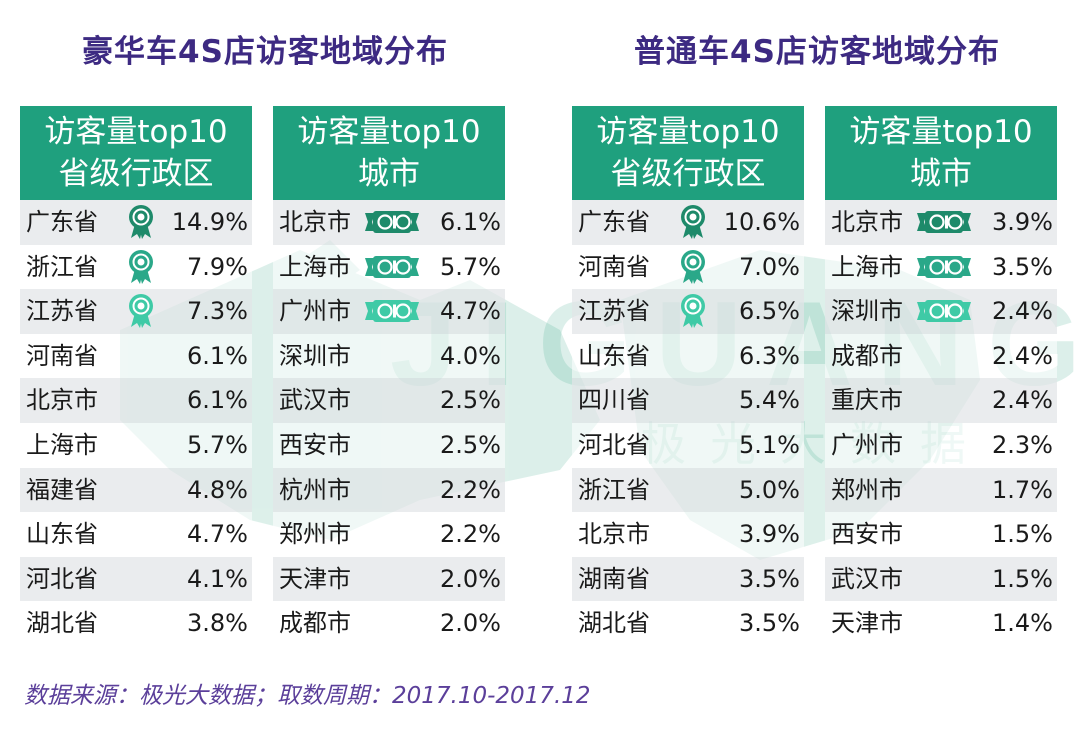 The image size is (1080, 748). I want to click on table-row: 河南省 7.0%, so click(688, 267).